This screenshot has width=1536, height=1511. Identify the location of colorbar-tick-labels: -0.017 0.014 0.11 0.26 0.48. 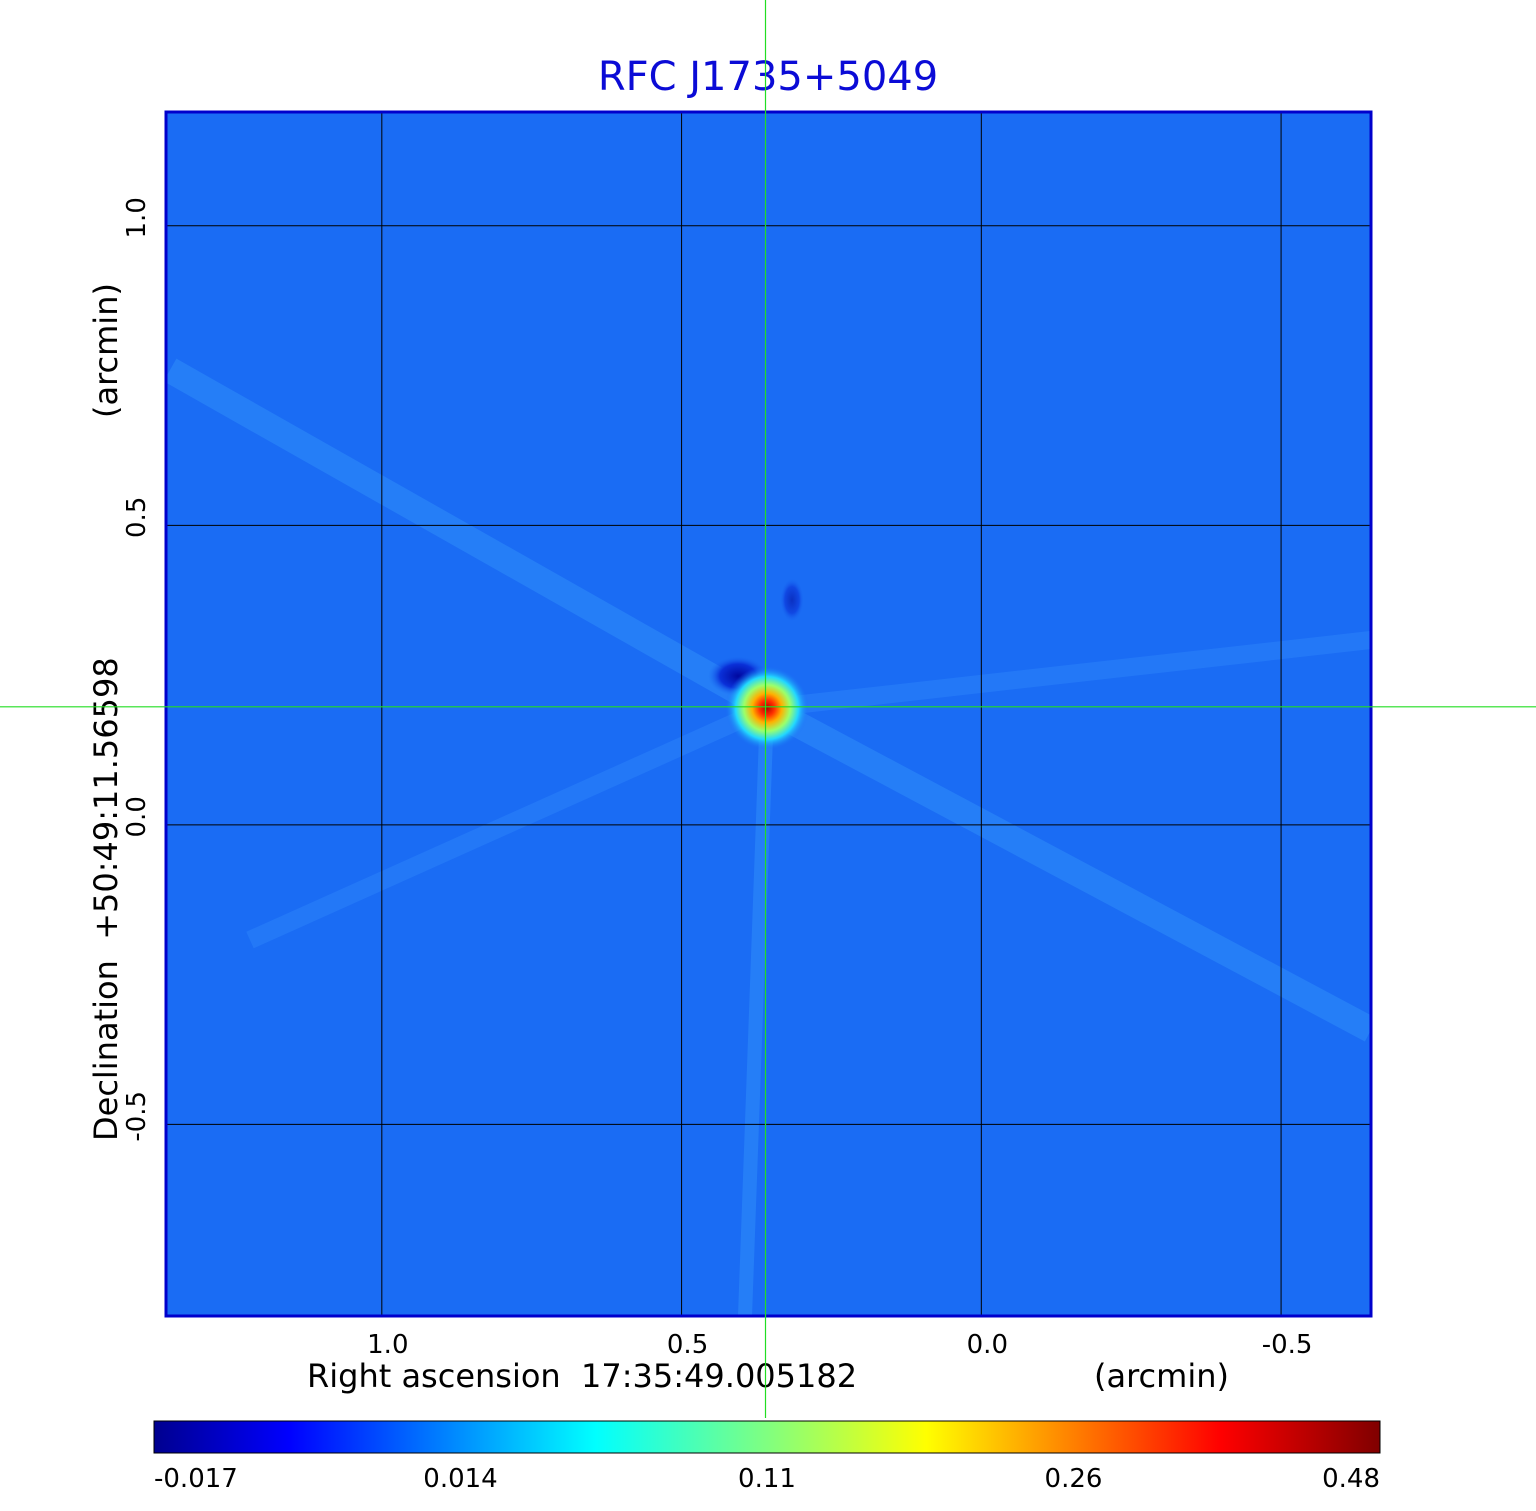
(767, 1479).